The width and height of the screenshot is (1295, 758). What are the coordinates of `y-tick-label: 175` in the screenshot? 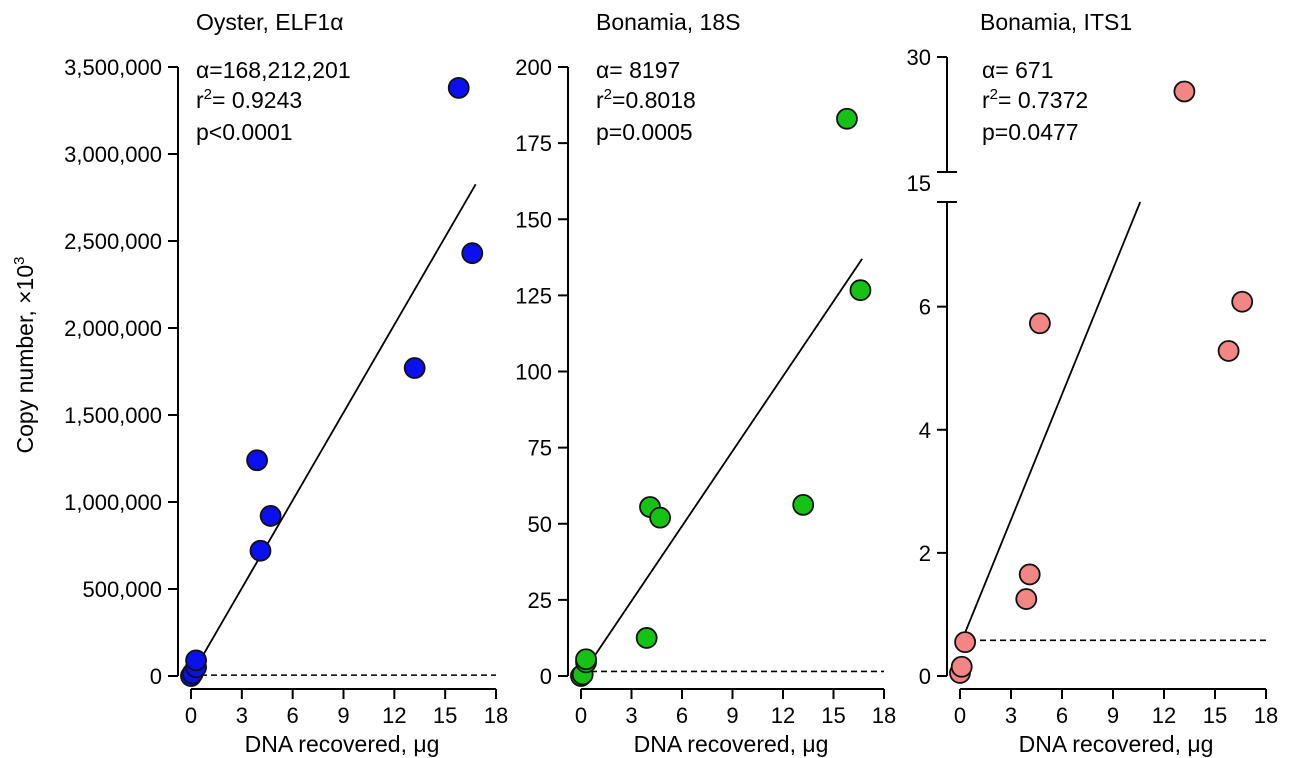 It's located at (533, 143).